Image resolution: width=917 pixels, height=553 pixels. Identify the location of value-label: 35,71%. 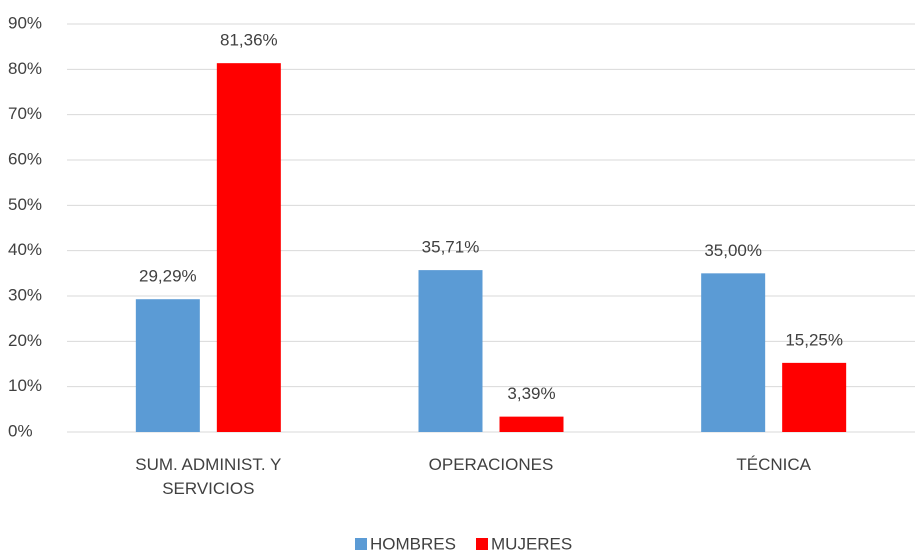
(451, 247).